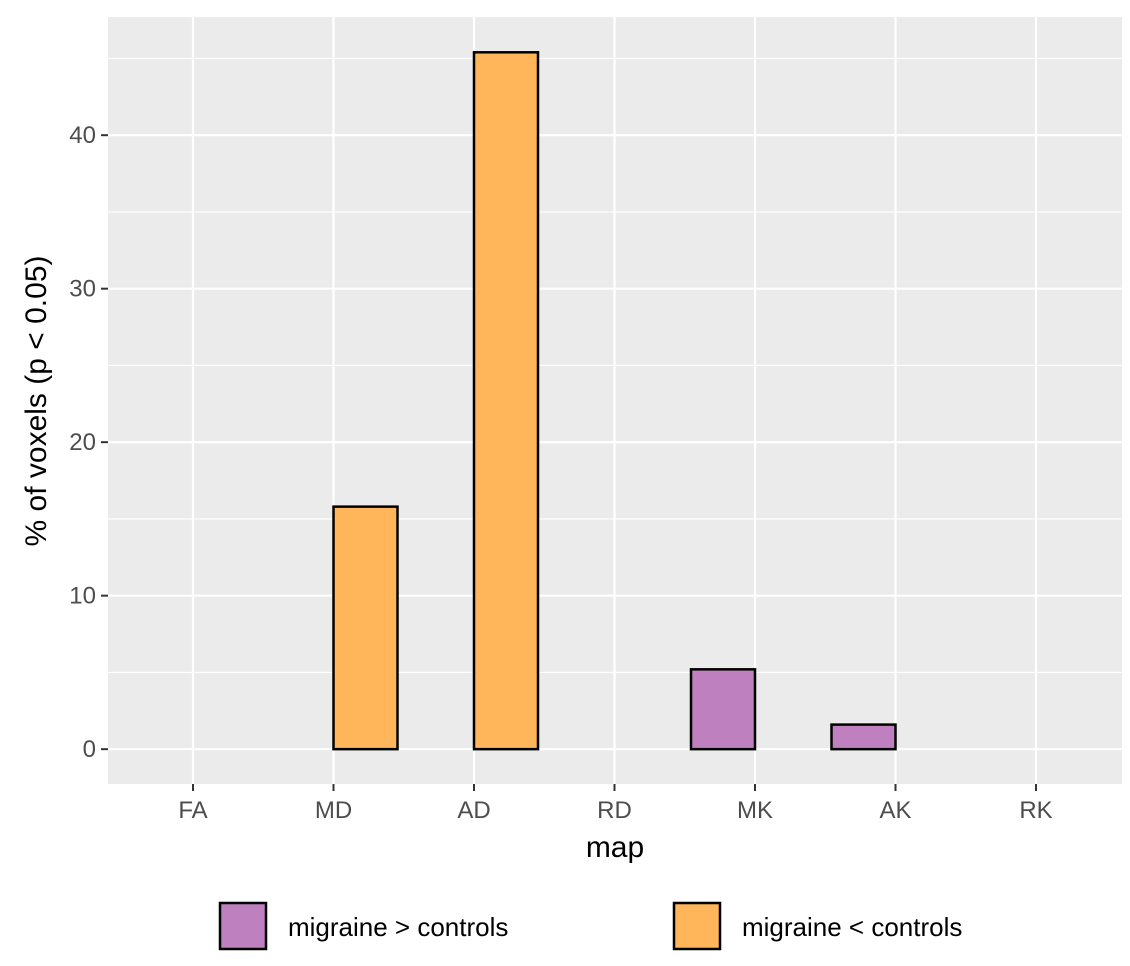 This screenshot has height=966, width=1130. I want to click on legend-label: migraine > controls, so click(398, 927).